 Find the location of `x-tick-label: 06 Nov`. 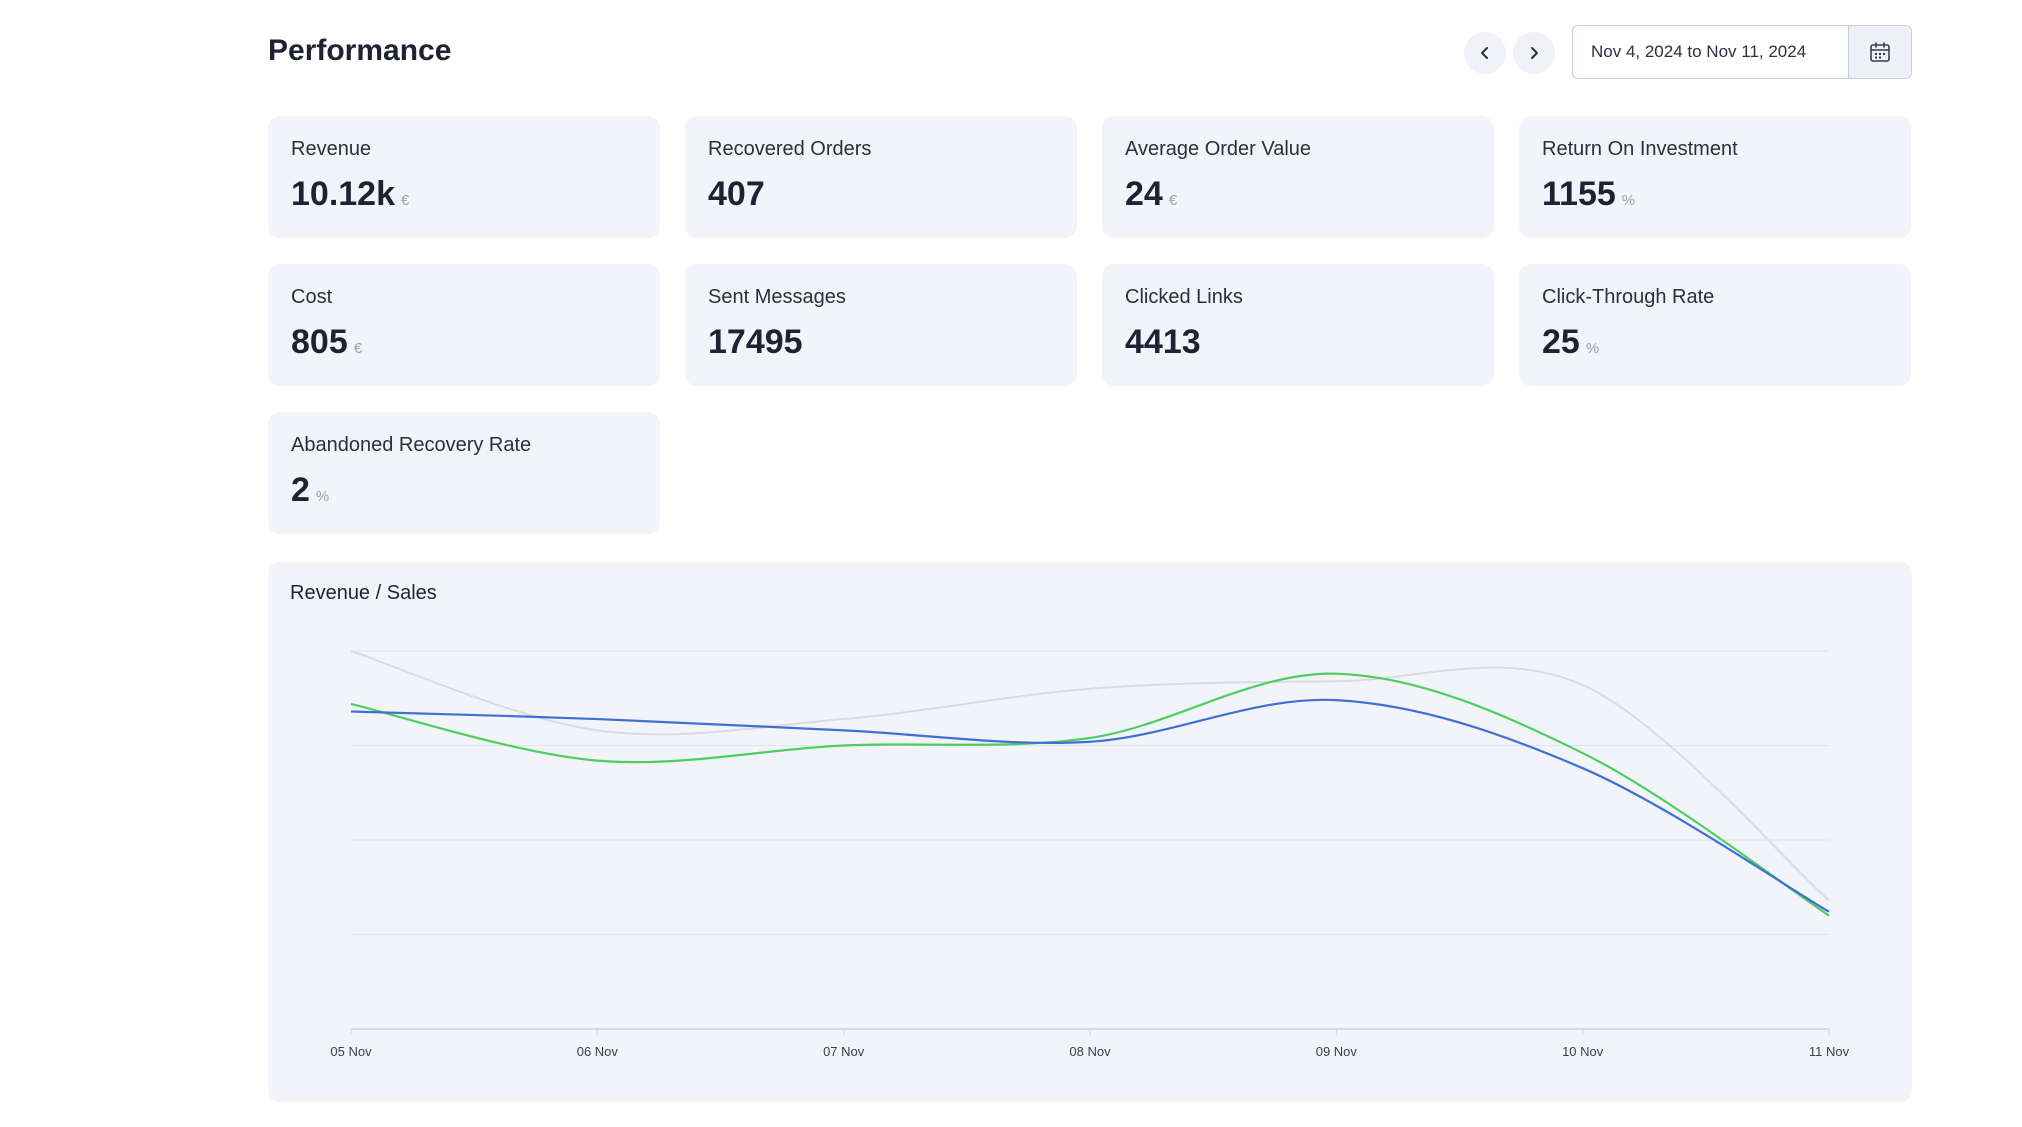

x-tick-label: 06 Nov is located at coordinates (598, 1051).